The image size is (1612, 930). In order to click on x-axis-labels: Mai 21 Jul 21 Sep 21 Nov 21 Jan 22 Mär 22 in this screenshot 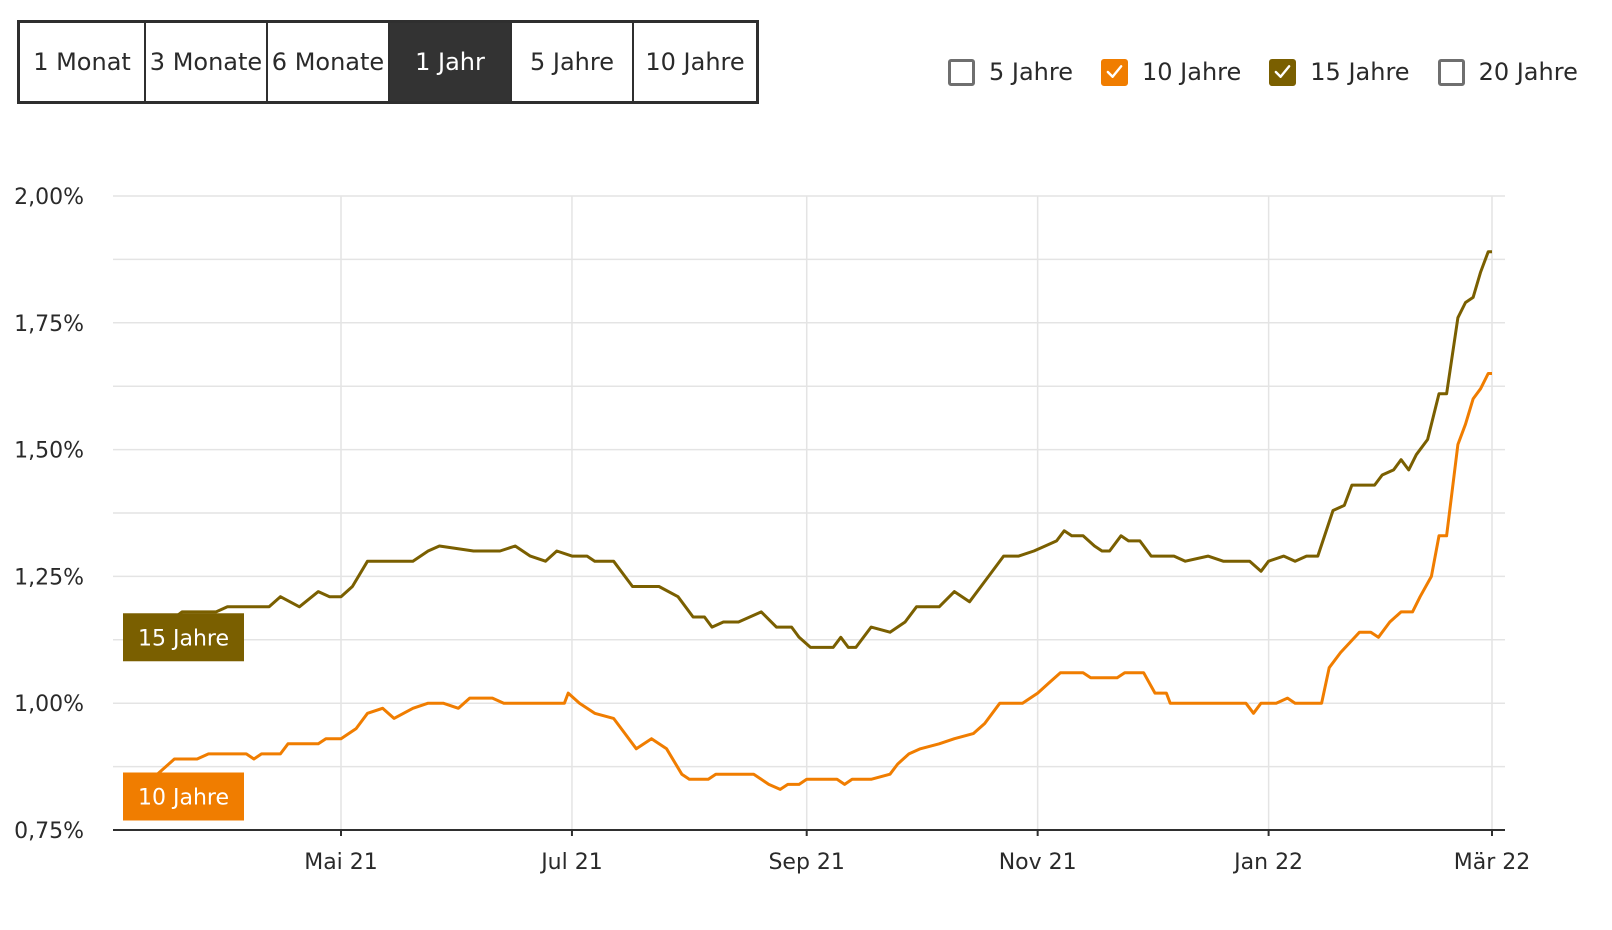, I will do `click(917, 862)`.